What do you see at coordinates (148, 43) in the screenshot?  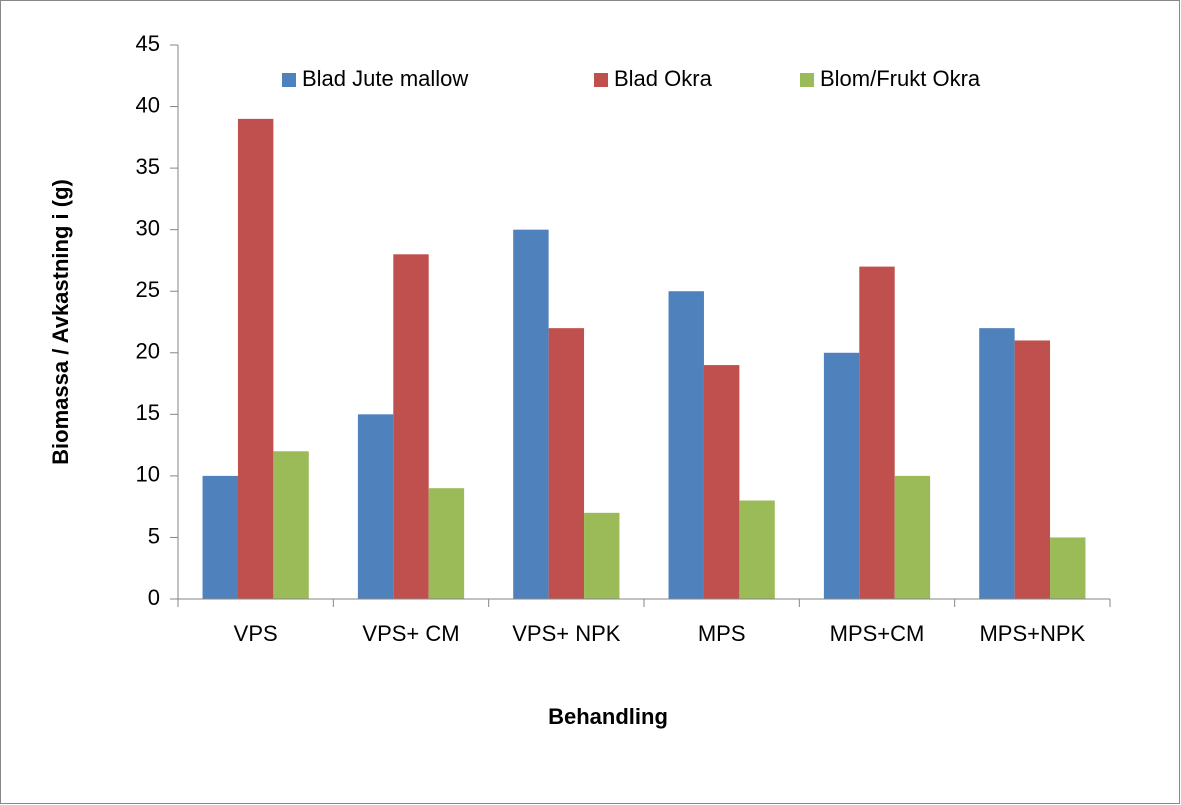 I see `y-tick-label: 45` at bounding box center [148, 43].